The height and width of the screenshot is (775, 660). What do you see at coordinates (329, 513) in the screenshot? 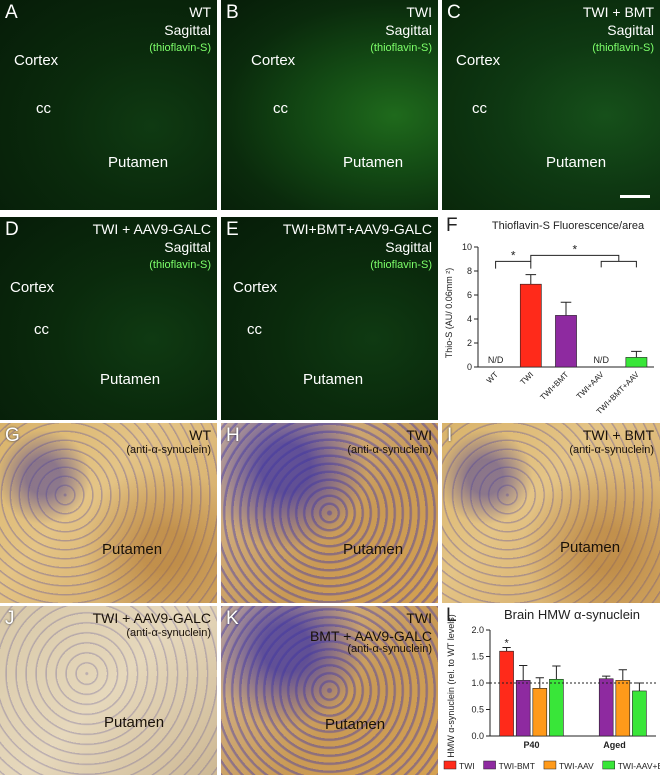
I see `panel-h: H TWI (anti-α-synuclein) Putamen` at bounding box center [329, 513].